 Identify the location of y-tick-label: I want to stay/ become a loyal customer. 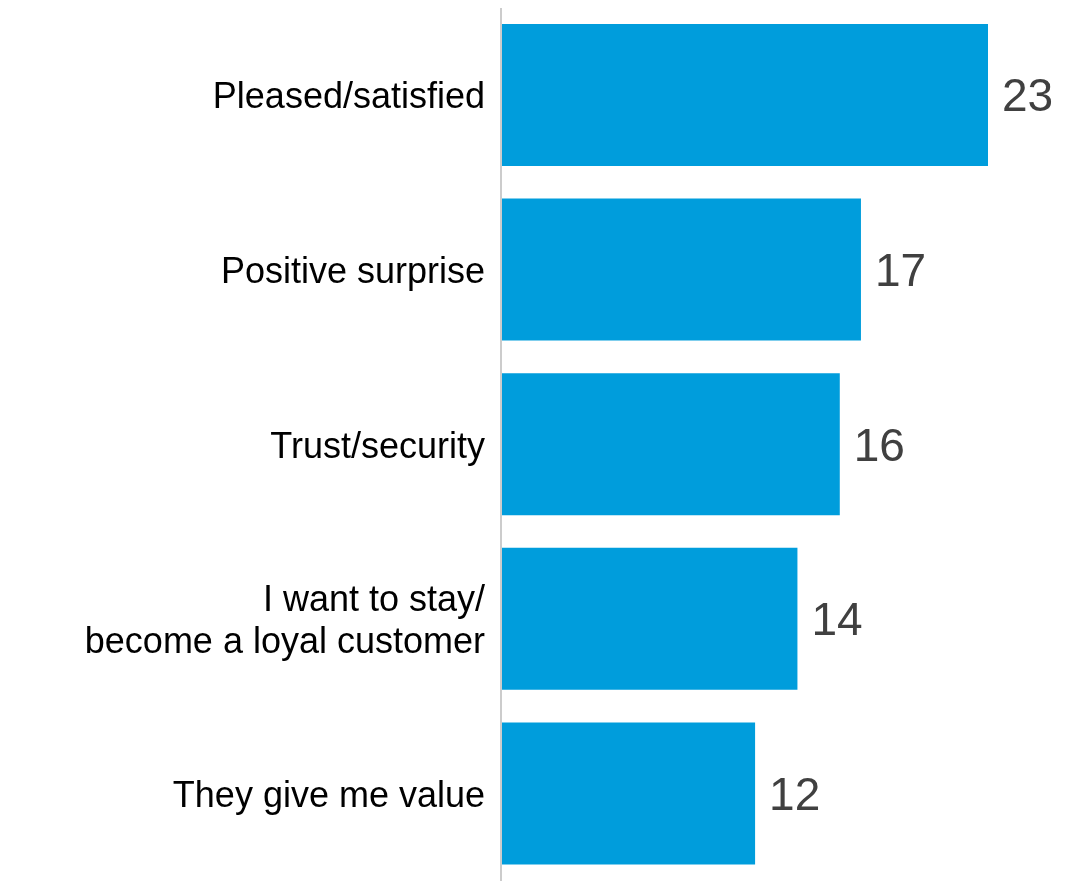
(285, 619).